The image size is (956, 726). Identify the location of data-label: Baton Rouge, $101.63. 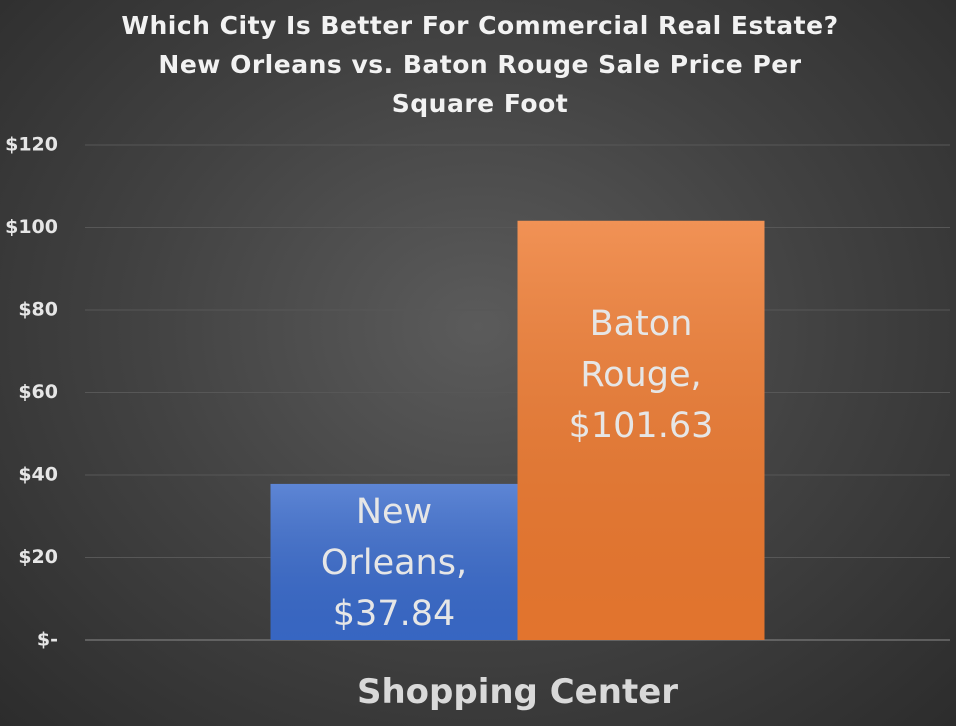
(641, 374).